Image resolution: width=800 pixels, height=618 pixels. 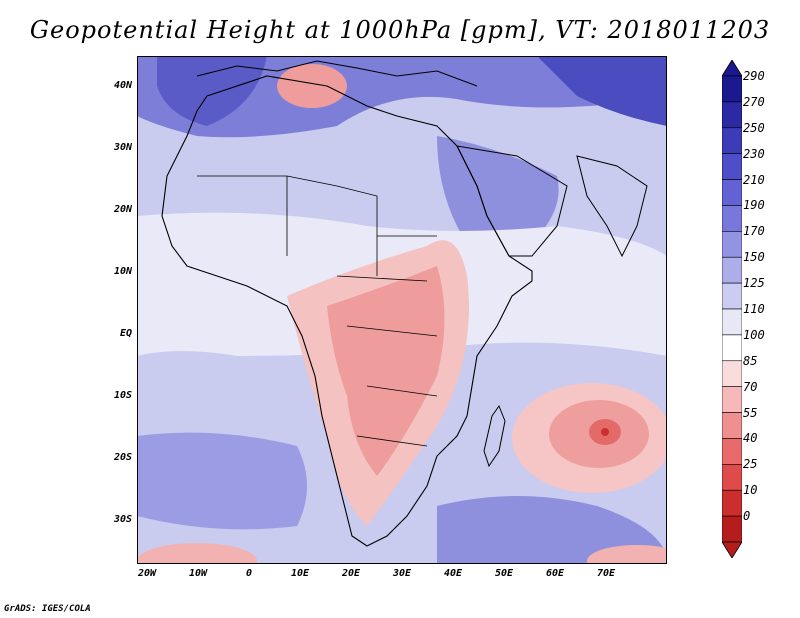 What do you see at coordinates (750, 412) in the screenshot?
I see `colorbar-label: 55` at bounding box center [750, 412].